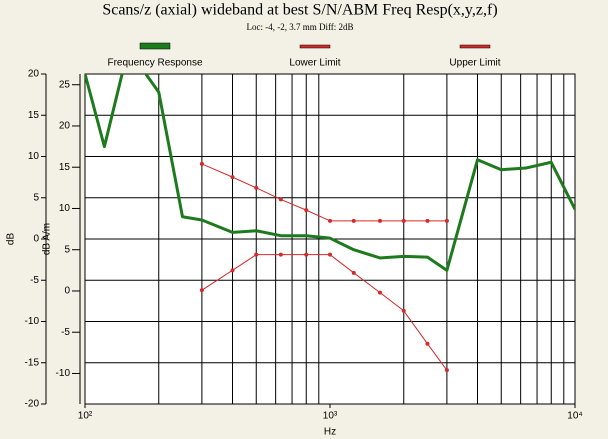 This screenshot has width=608, height=439. Describe the element at coordinates (32, 404) in the screenshot. I see `y-tick-label: -20` at that location.